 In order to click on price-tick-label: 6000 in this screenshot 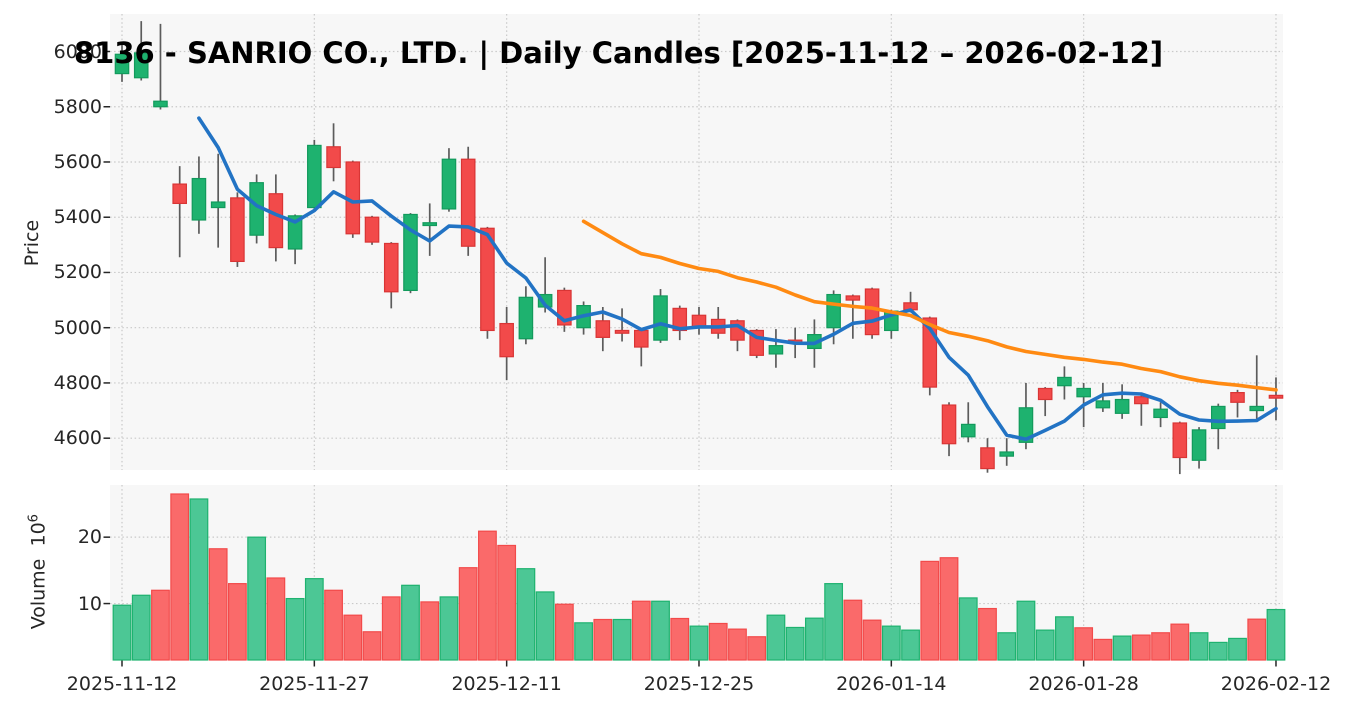, I will do `click(77, 51)`.